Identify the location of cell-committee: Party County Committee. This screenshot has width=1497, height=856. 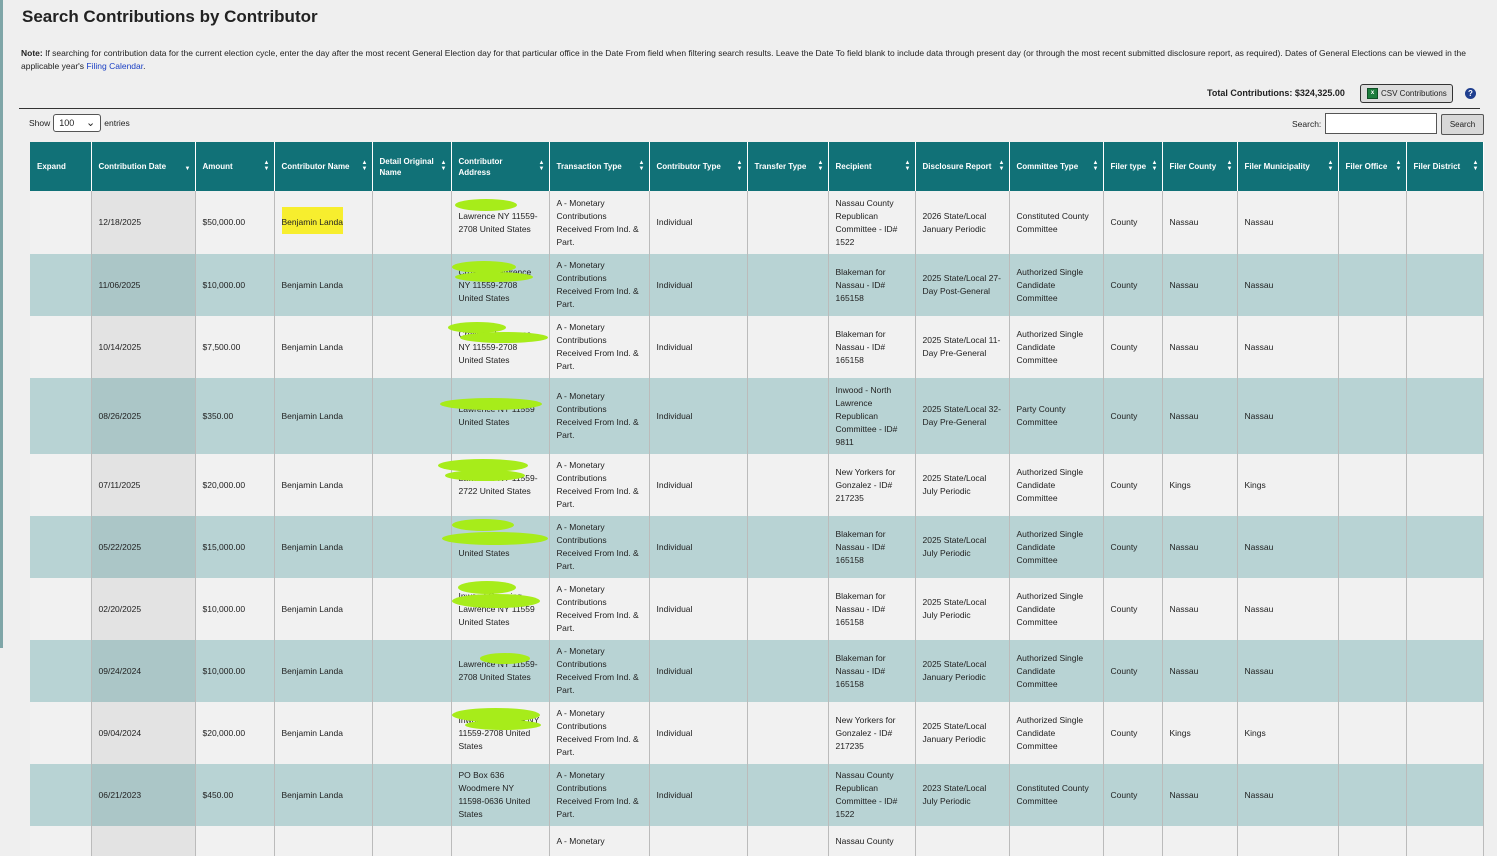
(1041, 415).